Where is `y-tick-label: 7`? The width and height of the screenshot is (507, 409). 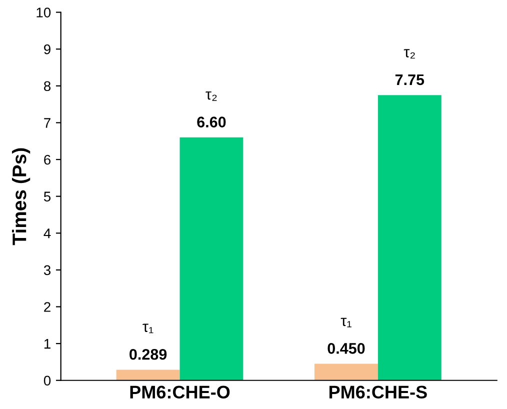 y-tick-label: 7 is located at coordinates (47, 123).